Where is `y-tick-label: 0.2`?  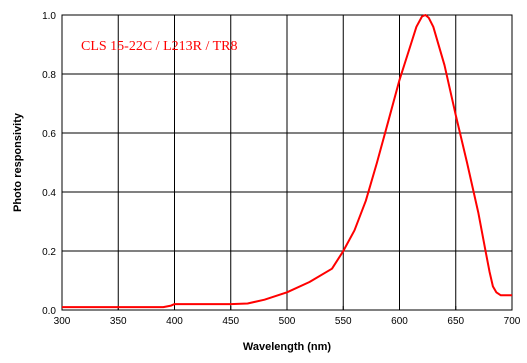
y-tick-label: 0.2 is located at coordinates (49, 252).